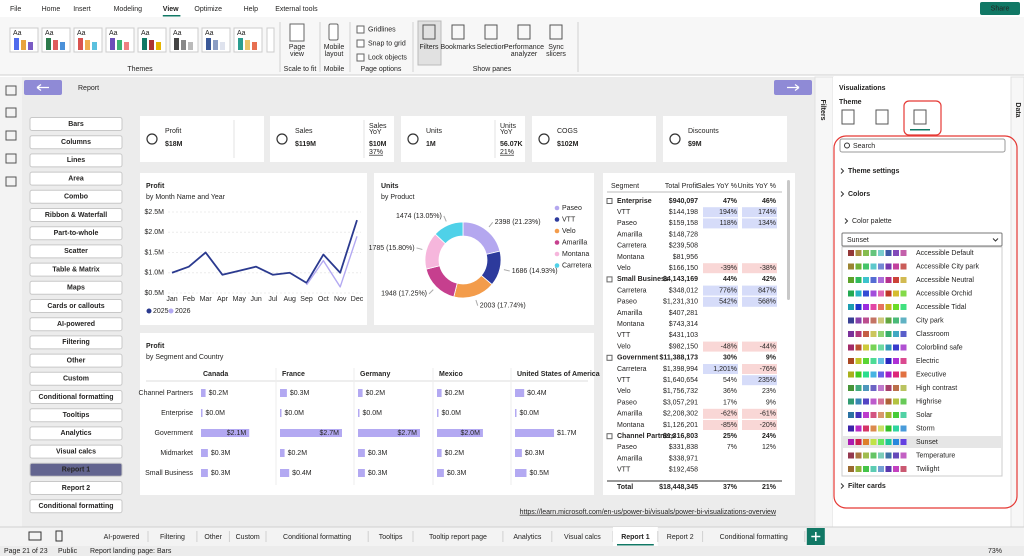 The width and height of the screenshot is (1024, 556). Describe the element at coordinates (924, 415) in the screenshot. I see `palette-option: Solar` at that location.